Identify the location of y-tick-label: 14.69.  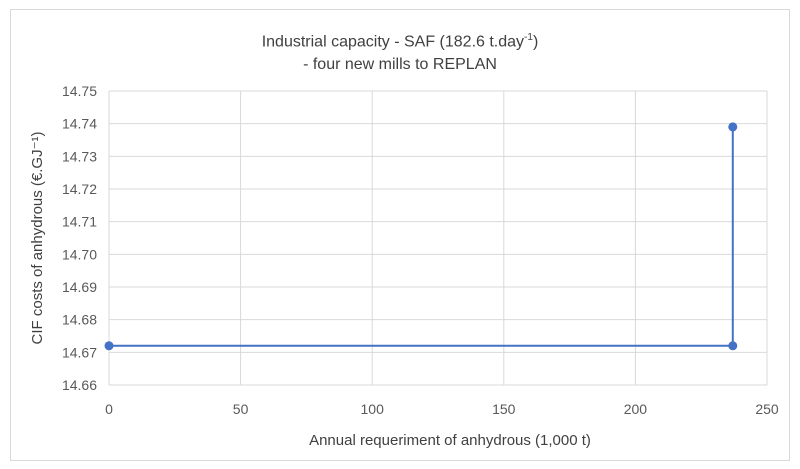
(79, 287).